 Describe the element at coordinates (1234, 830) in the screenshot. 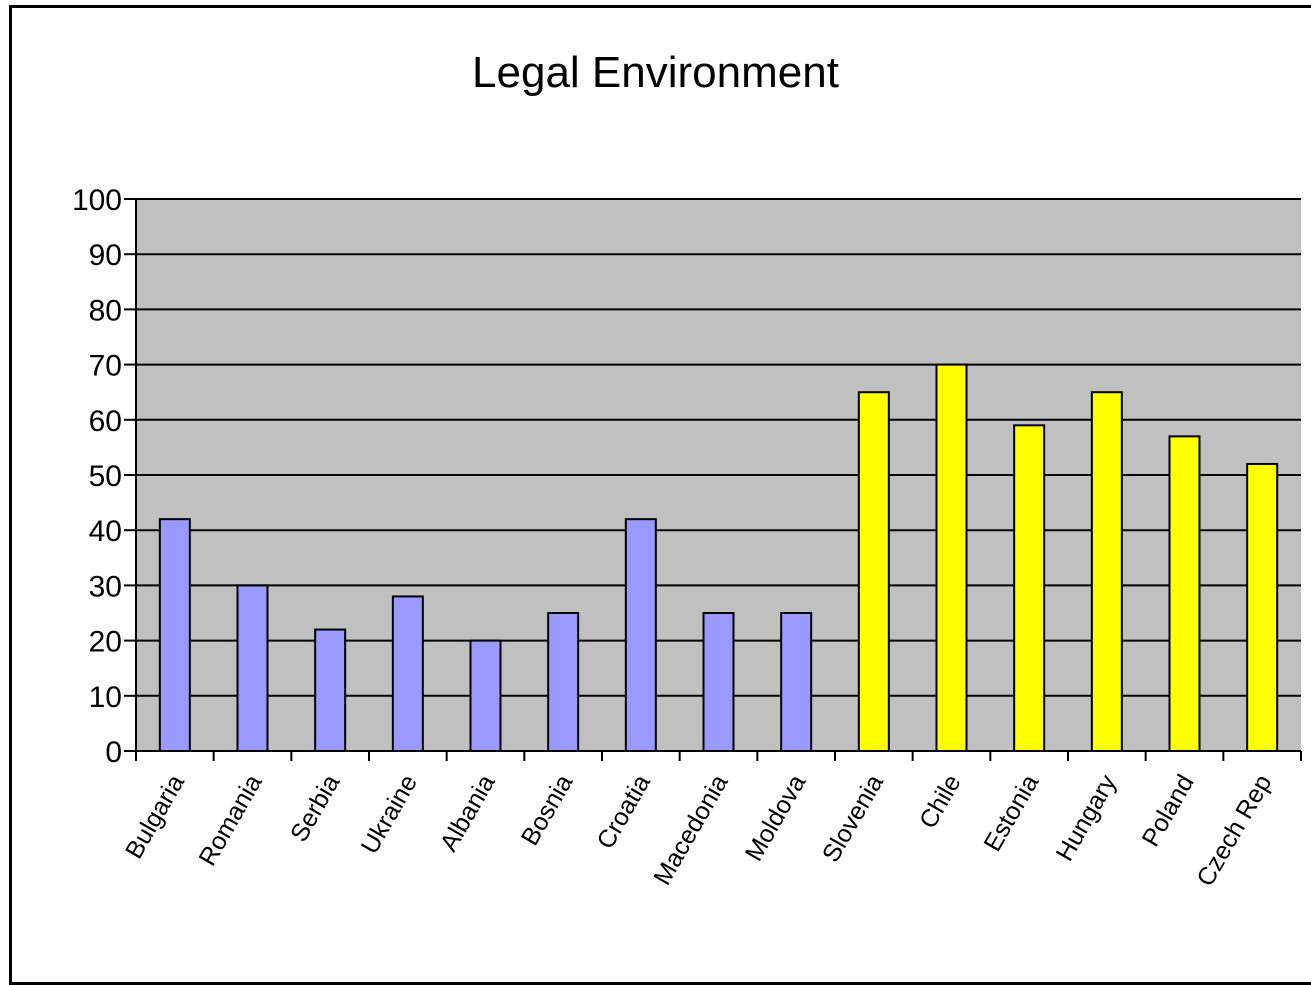

I see `x-tick-label: Czech Rep` at that location.